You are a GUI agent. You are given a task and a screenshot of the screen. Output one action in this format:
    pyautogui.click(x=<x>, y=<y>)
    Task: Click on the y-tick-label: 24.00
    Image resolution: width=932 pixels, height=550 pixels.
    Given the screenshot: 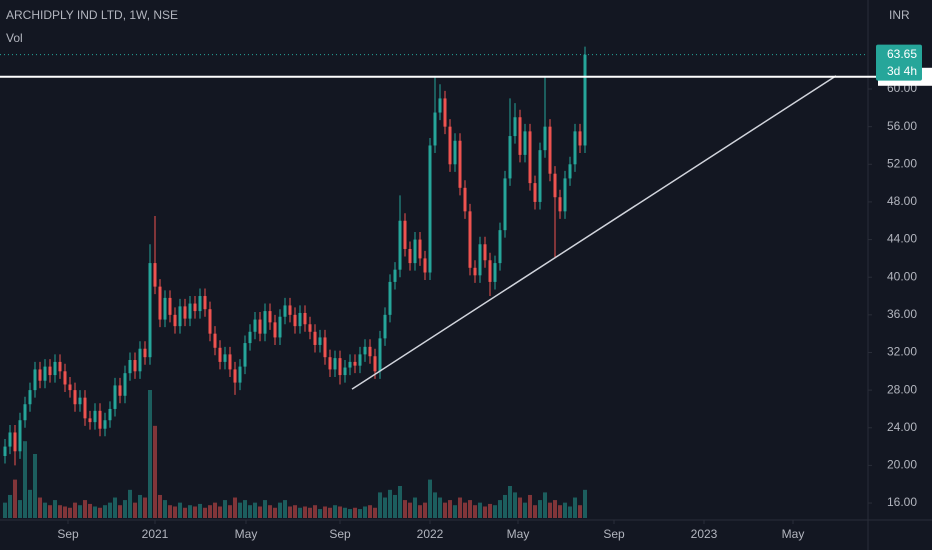 What is the action you would take?
    pyautogui.click(x=902, y=427)
    